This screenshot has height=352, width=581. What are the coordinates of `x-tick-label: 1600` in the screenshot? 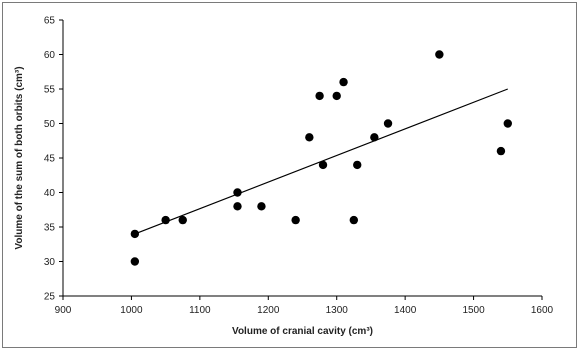 It's located at (542, 310).